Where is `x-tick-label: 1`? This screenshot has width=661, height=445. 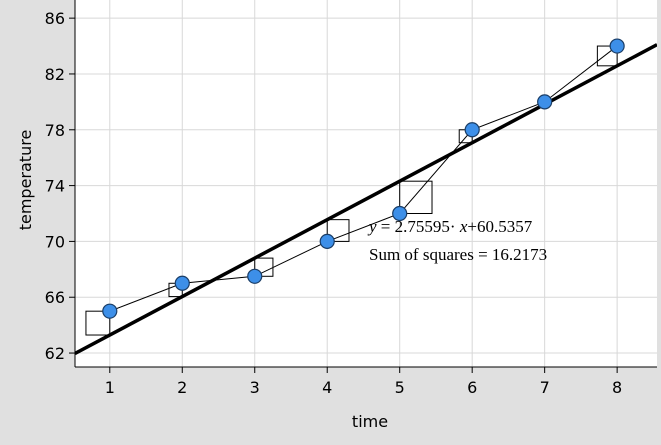 x-tick-label: 1 is located at coordinates (110, 387).